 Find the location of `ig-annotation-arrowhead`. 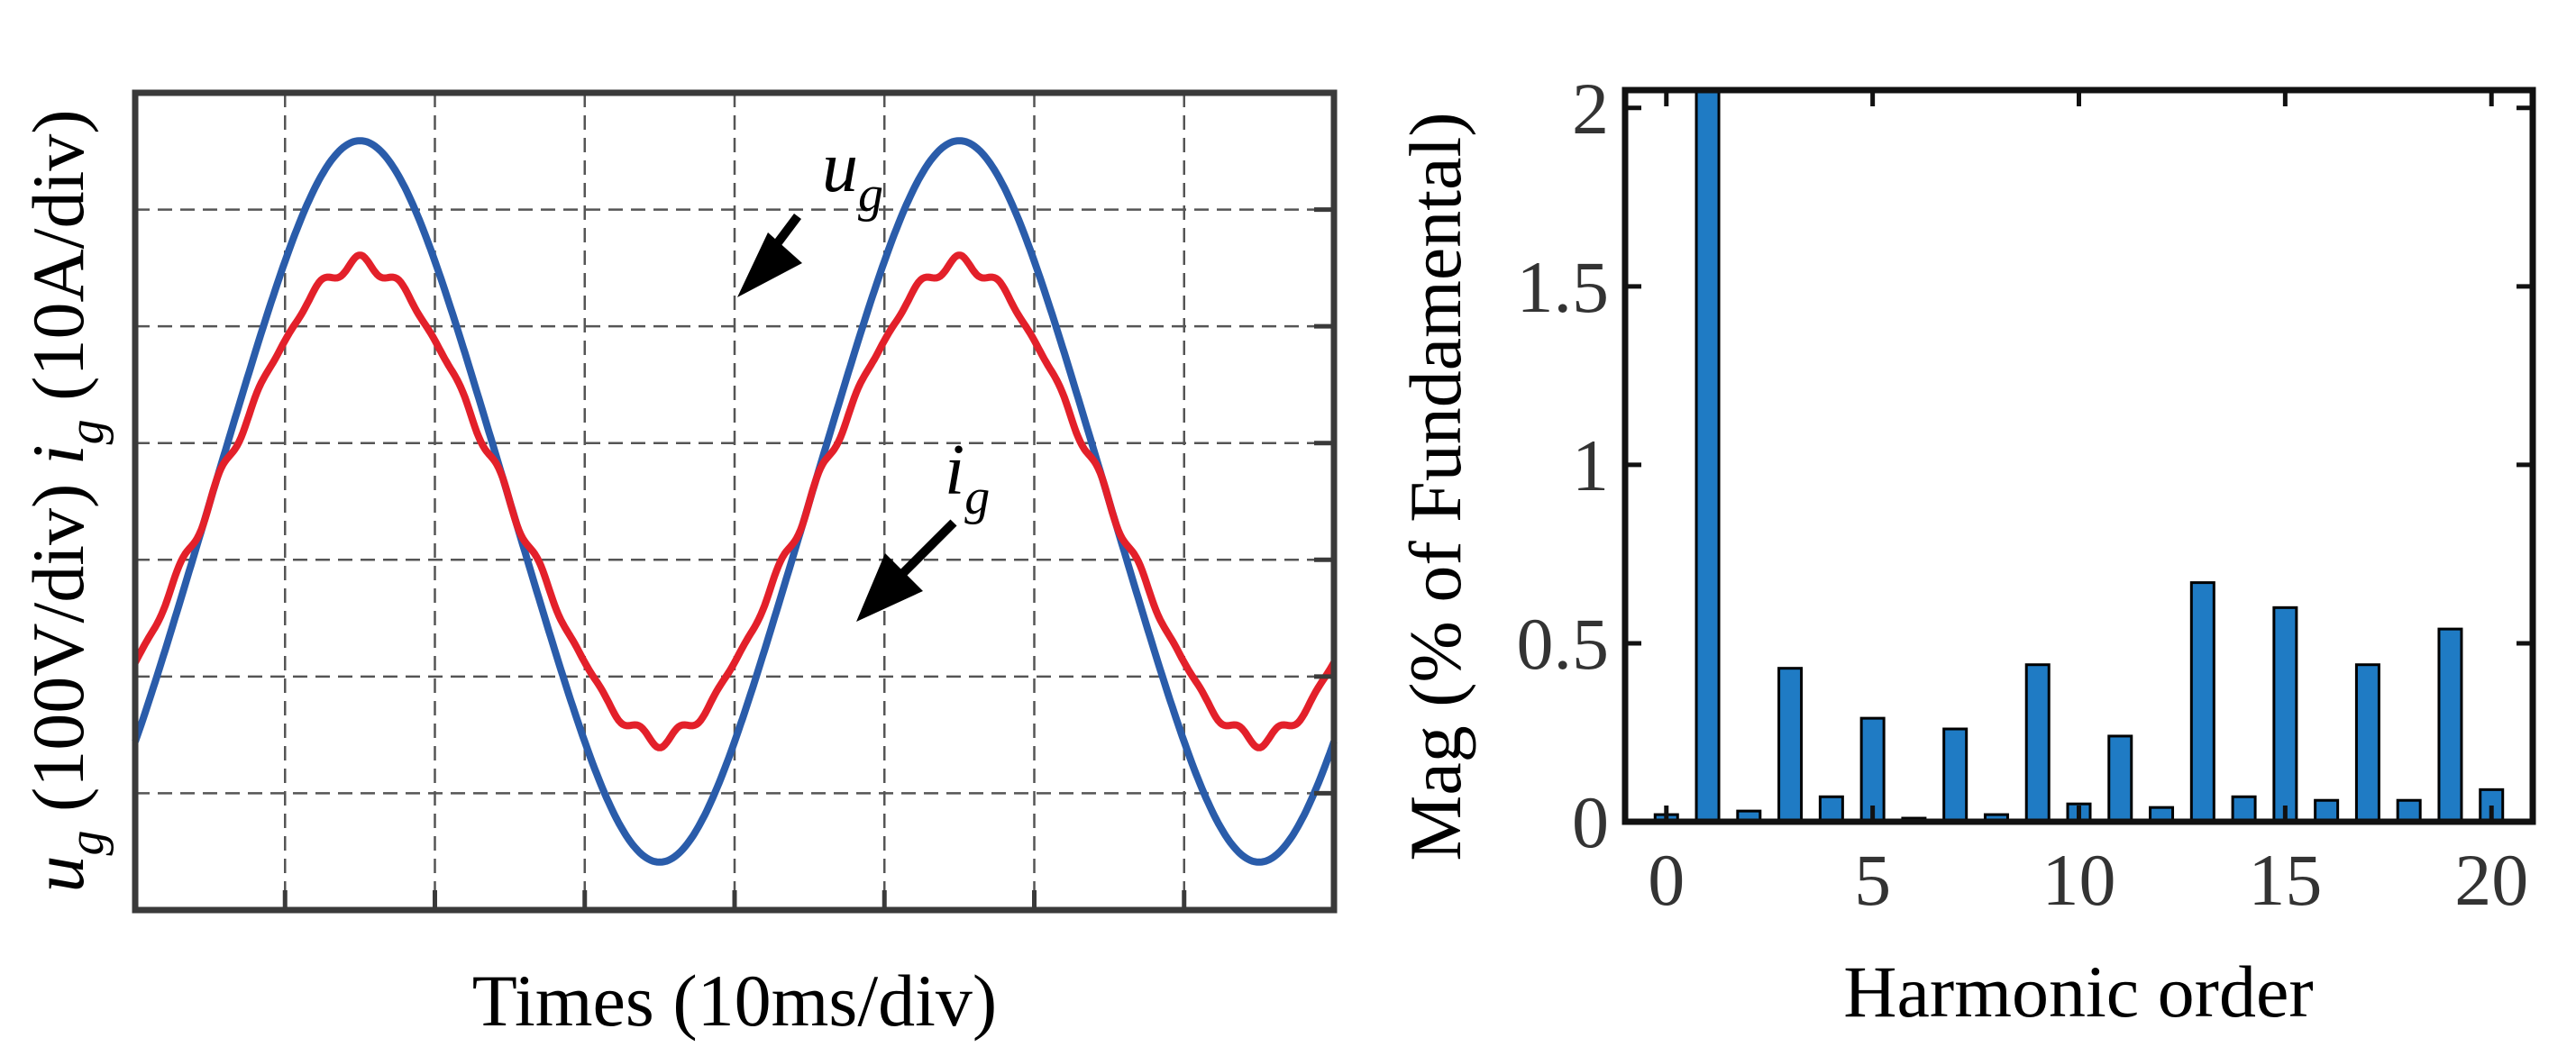

ig-annotation-arrowhead is located at coordinates (889, 587).